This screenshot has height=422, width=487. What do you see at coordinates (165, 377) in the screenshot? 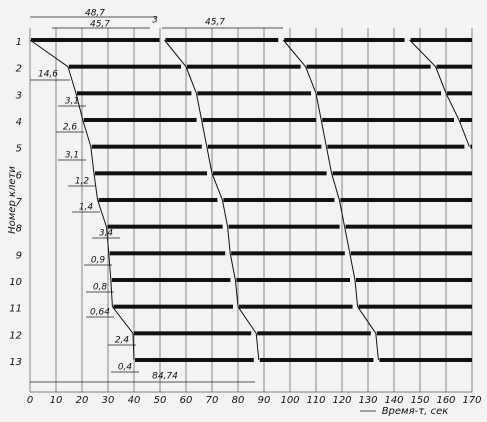
I see `dimension-label: 84,74` at bounding box center [165, 377].